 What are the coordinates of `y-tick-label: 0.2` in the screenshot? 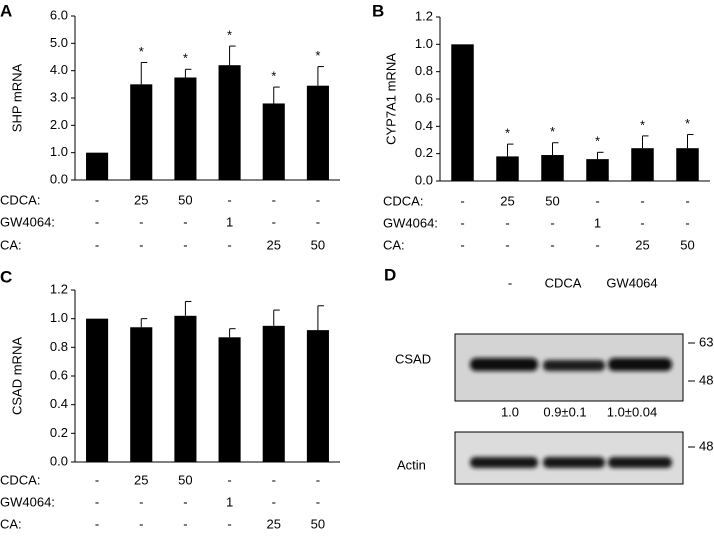 It's located at (424, 152).